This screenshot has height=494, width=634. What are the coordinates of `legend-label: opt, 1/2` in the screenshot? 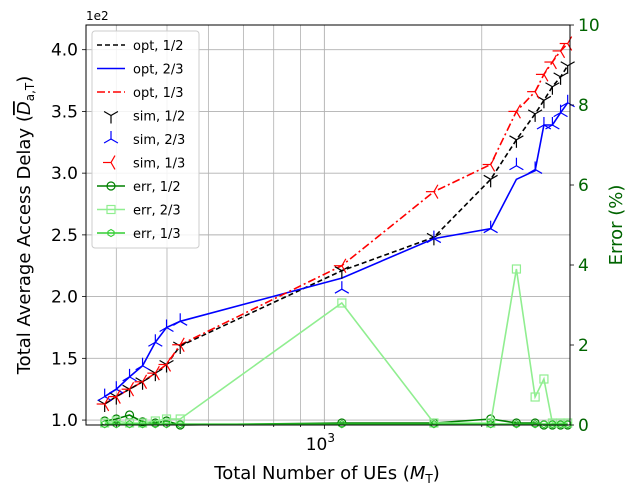 It's located at (158, 46).